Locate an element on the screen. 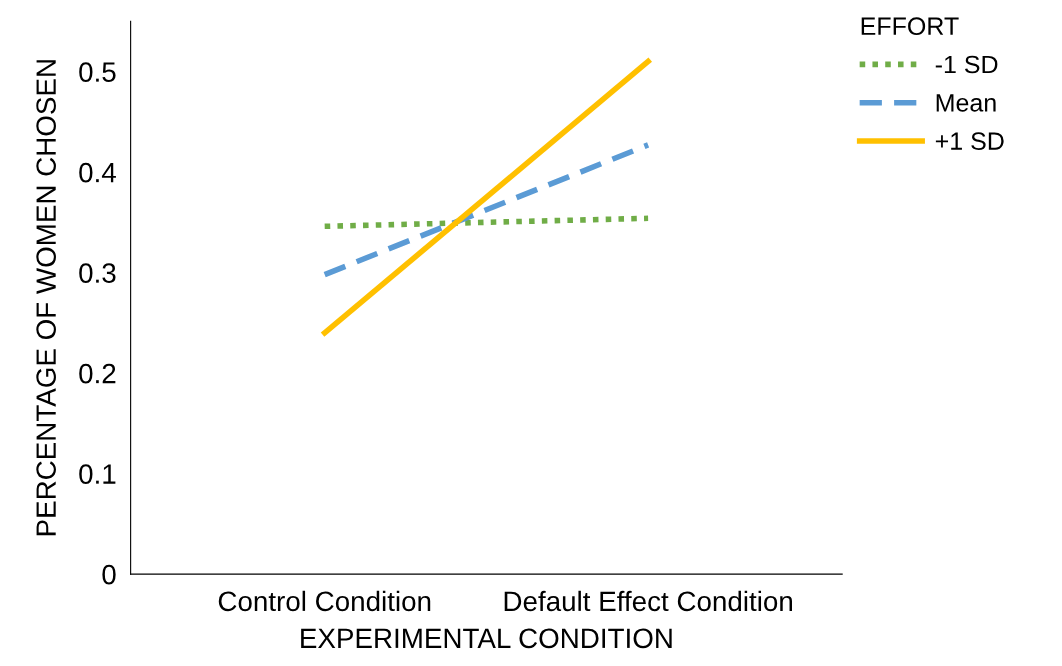 The image size is (1062, 666). y-tick-label: 0 is located at coordinates (109, 574).